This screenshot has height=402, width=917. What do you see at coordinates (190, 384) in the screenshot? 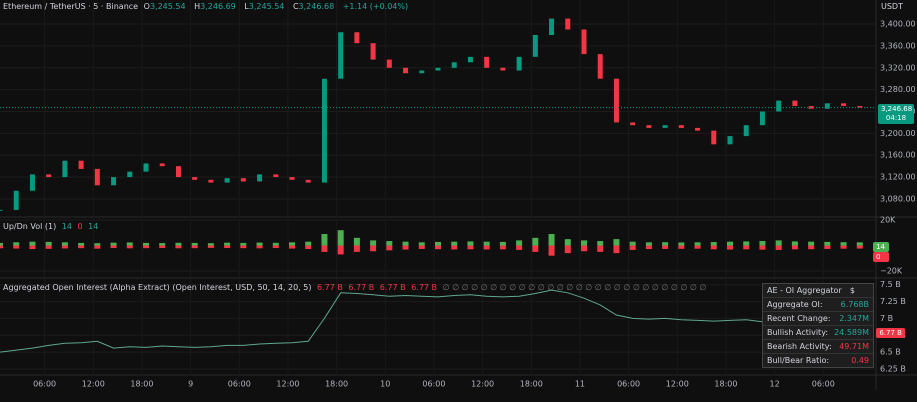
I see `x-tick-label: 9` at bounding box center [190, 384].